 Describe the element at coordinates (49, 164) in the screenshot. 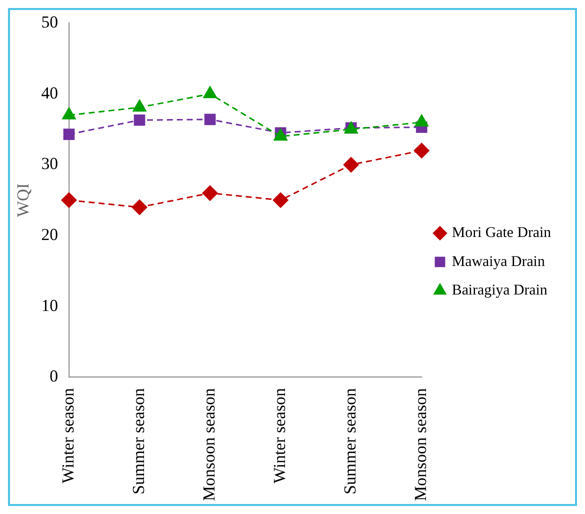

I see `y-tick-label: 30` at that location.